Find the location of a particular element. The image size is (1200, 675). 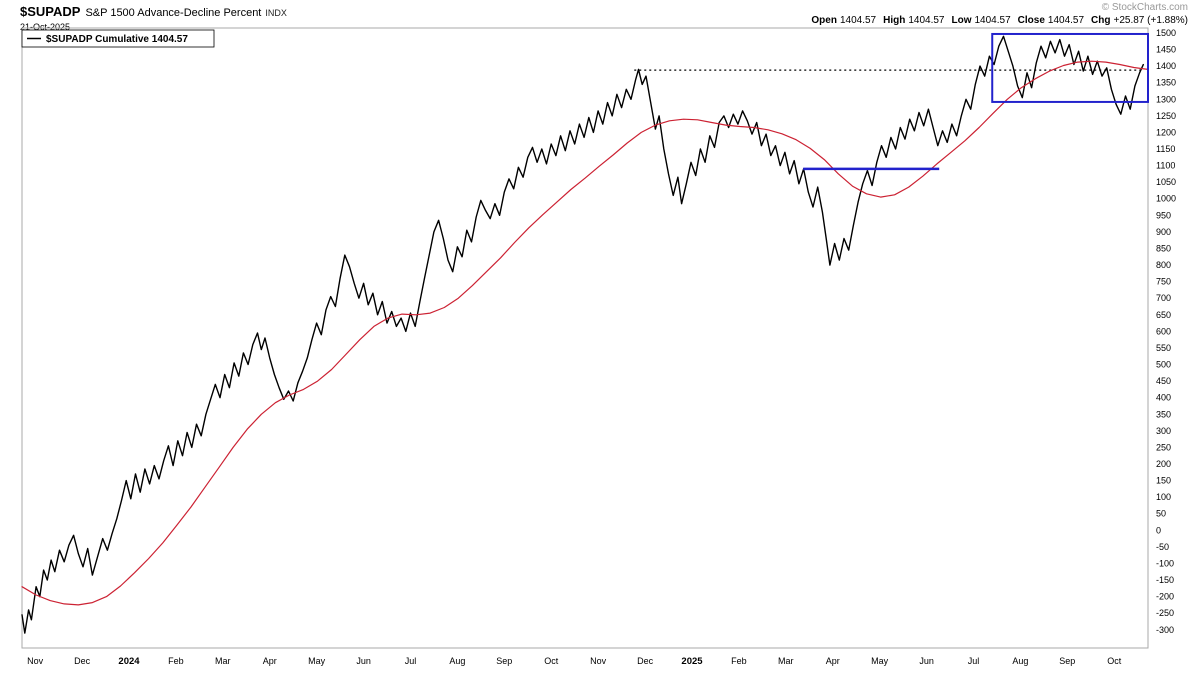

y-axis-label: -100 is located at coordinates (1165, 563).